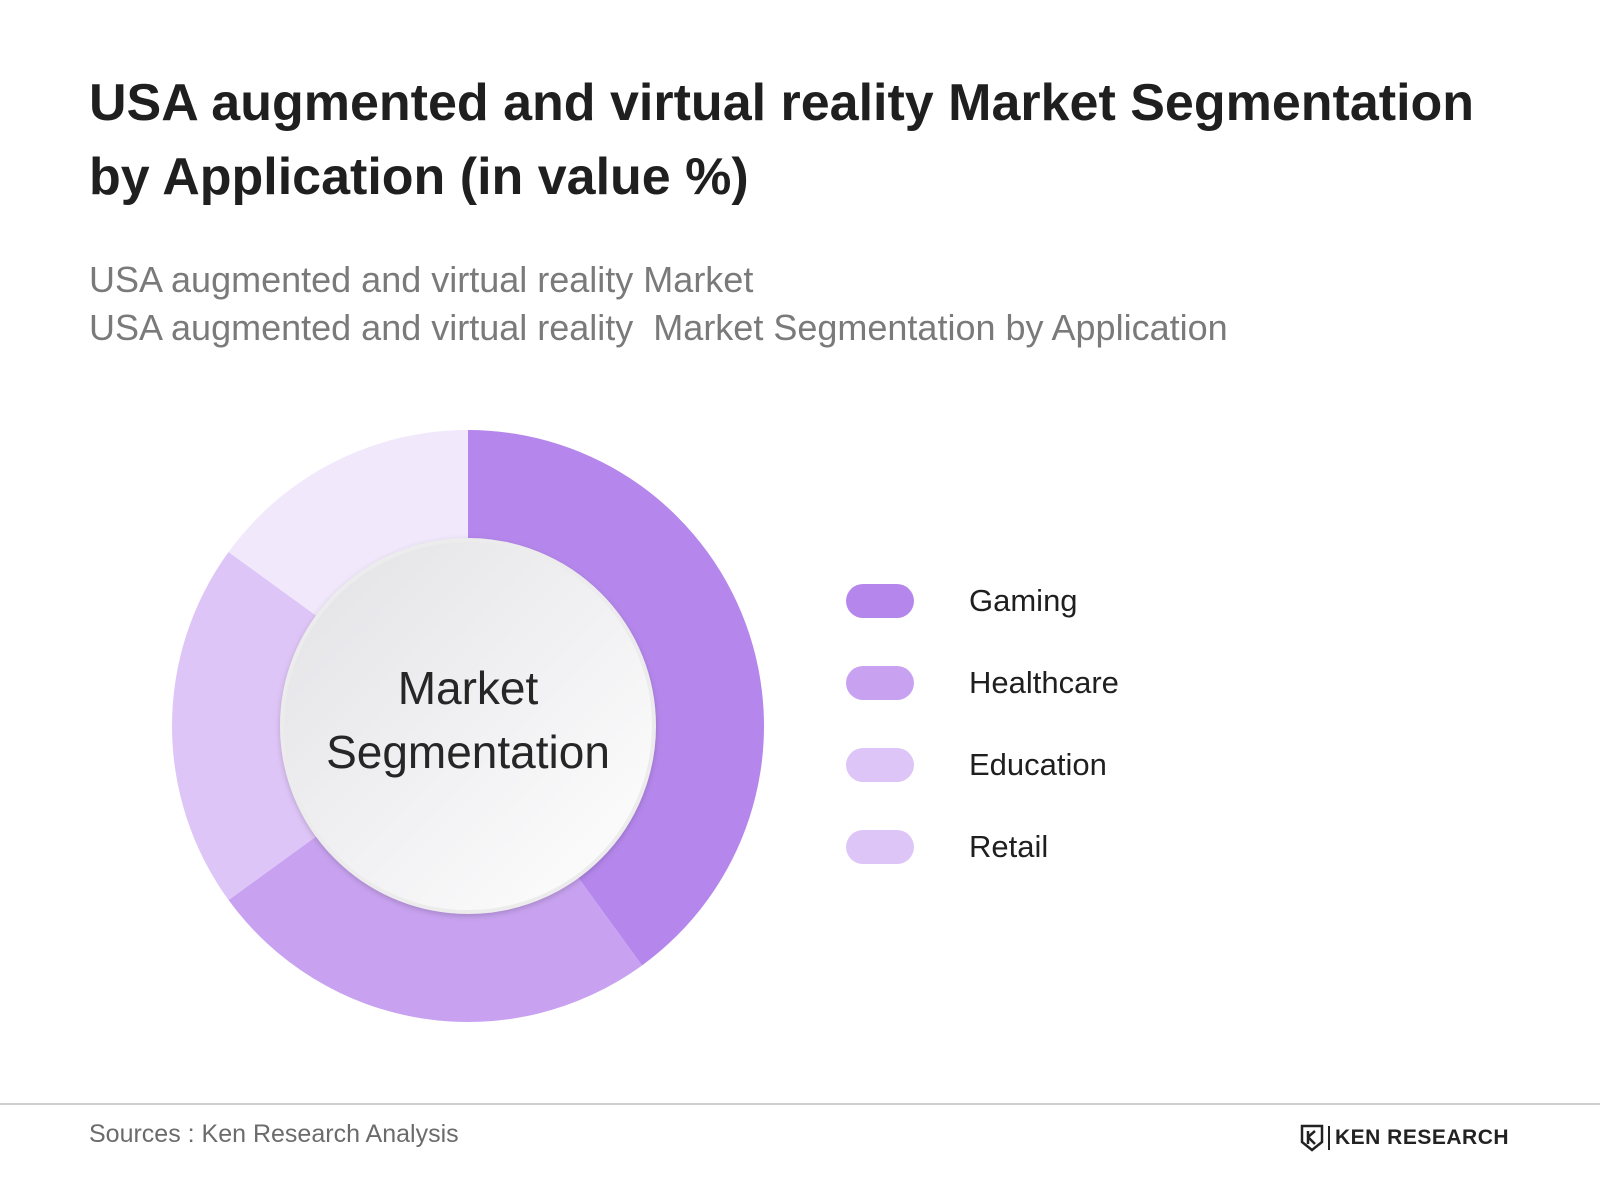  I want to click on chart-legend: Gaming Healthcare Education Retail, so click(982, 724).